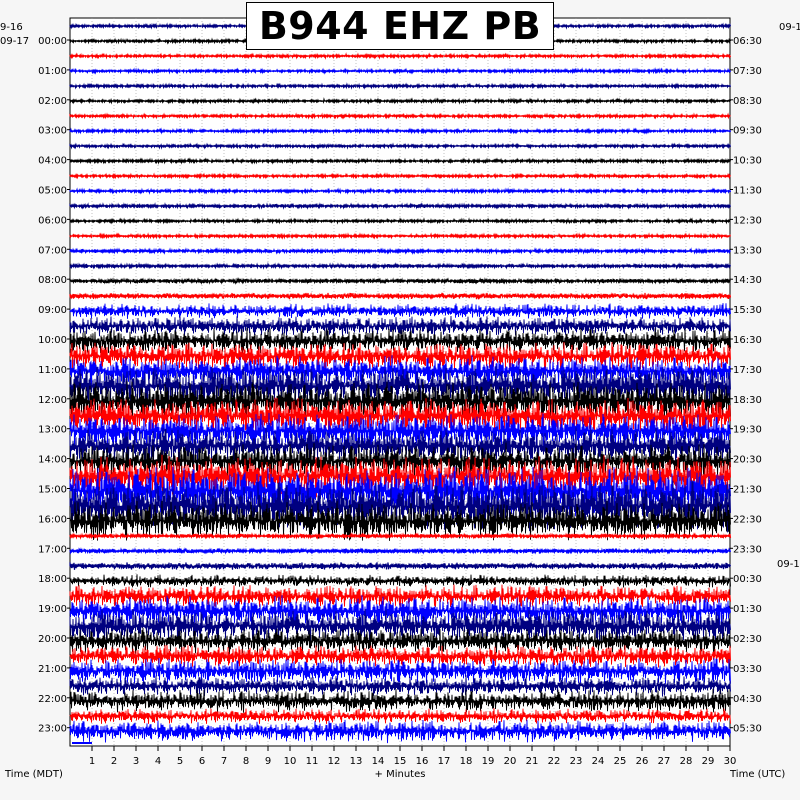 The width and height of the screenshot is (800, 800). What do you see at coordinates (52, 669) in the screenshot?
I see `left-hour-label: 21:00` at bounding box center [52, 669].